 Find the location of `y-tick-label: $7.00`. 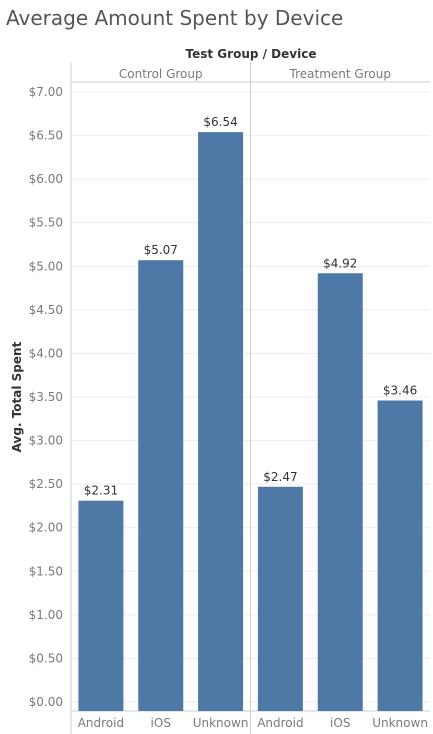

y-tick-label: $7.00 is located at coordinates (46, 92).